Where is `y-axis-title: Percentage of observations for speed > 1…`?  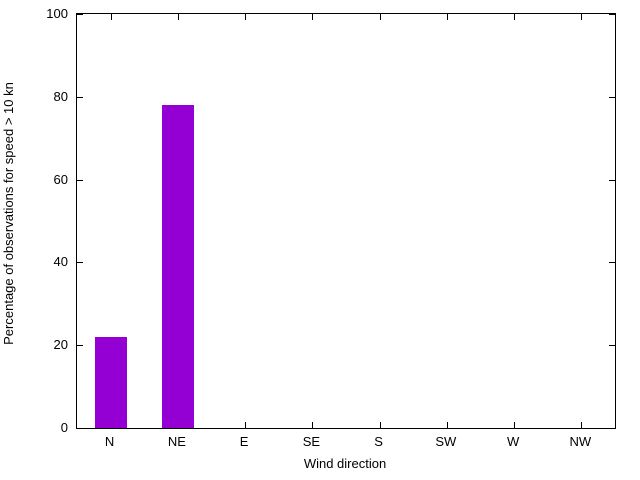 y-axis-title: Percentage of observations for speed > 1… is located at coordinates (8, 213).